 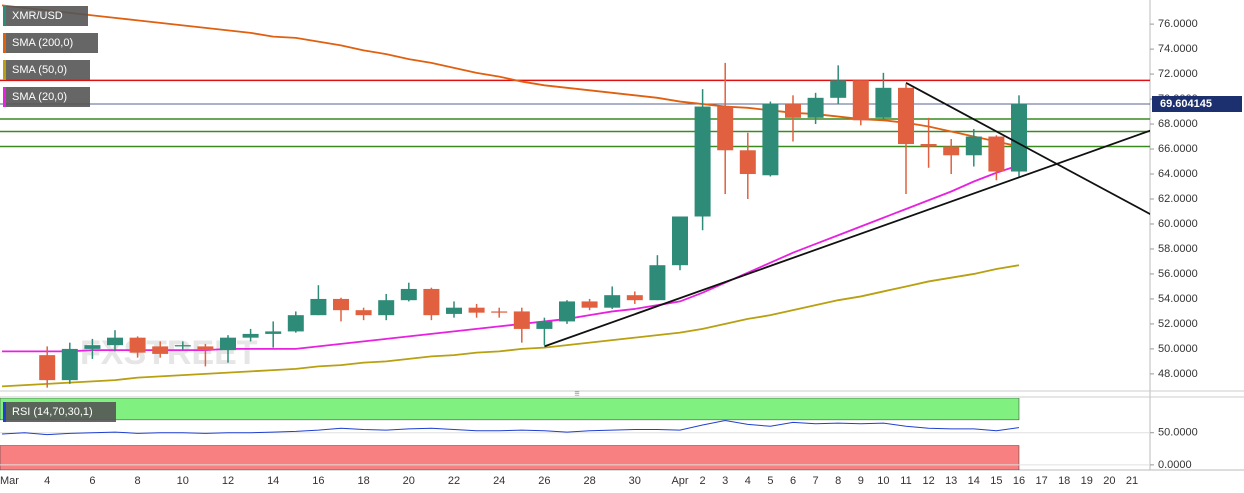 What do you see at coordinates (1178, 349) in the screenshot?
I see `y-tick-label: 50.0000` at bounding box center [1178, 349].